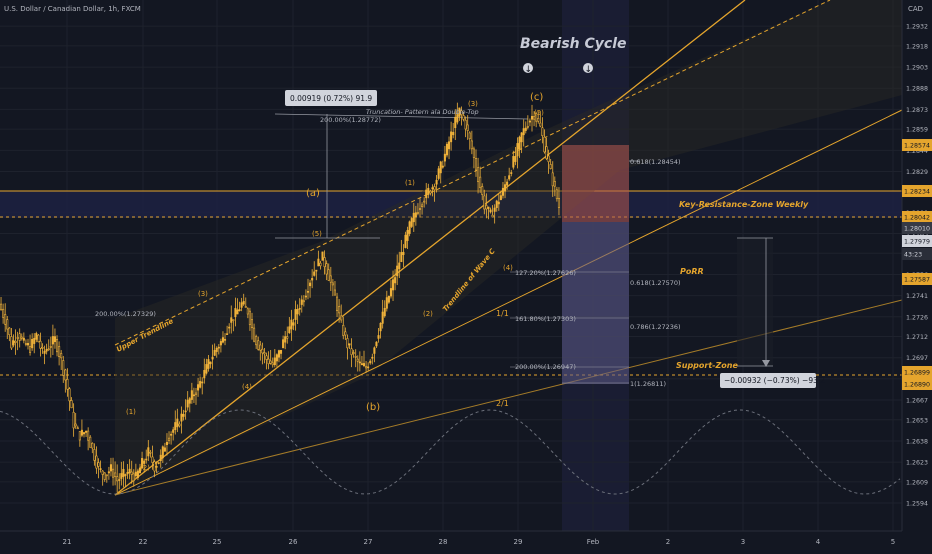 This screenshot has width=932, height=554. What do you see at coordinates (508, 268) in the screenshot?
I see `wave-4-b-label: (4)` at bounding box center [508, 268].